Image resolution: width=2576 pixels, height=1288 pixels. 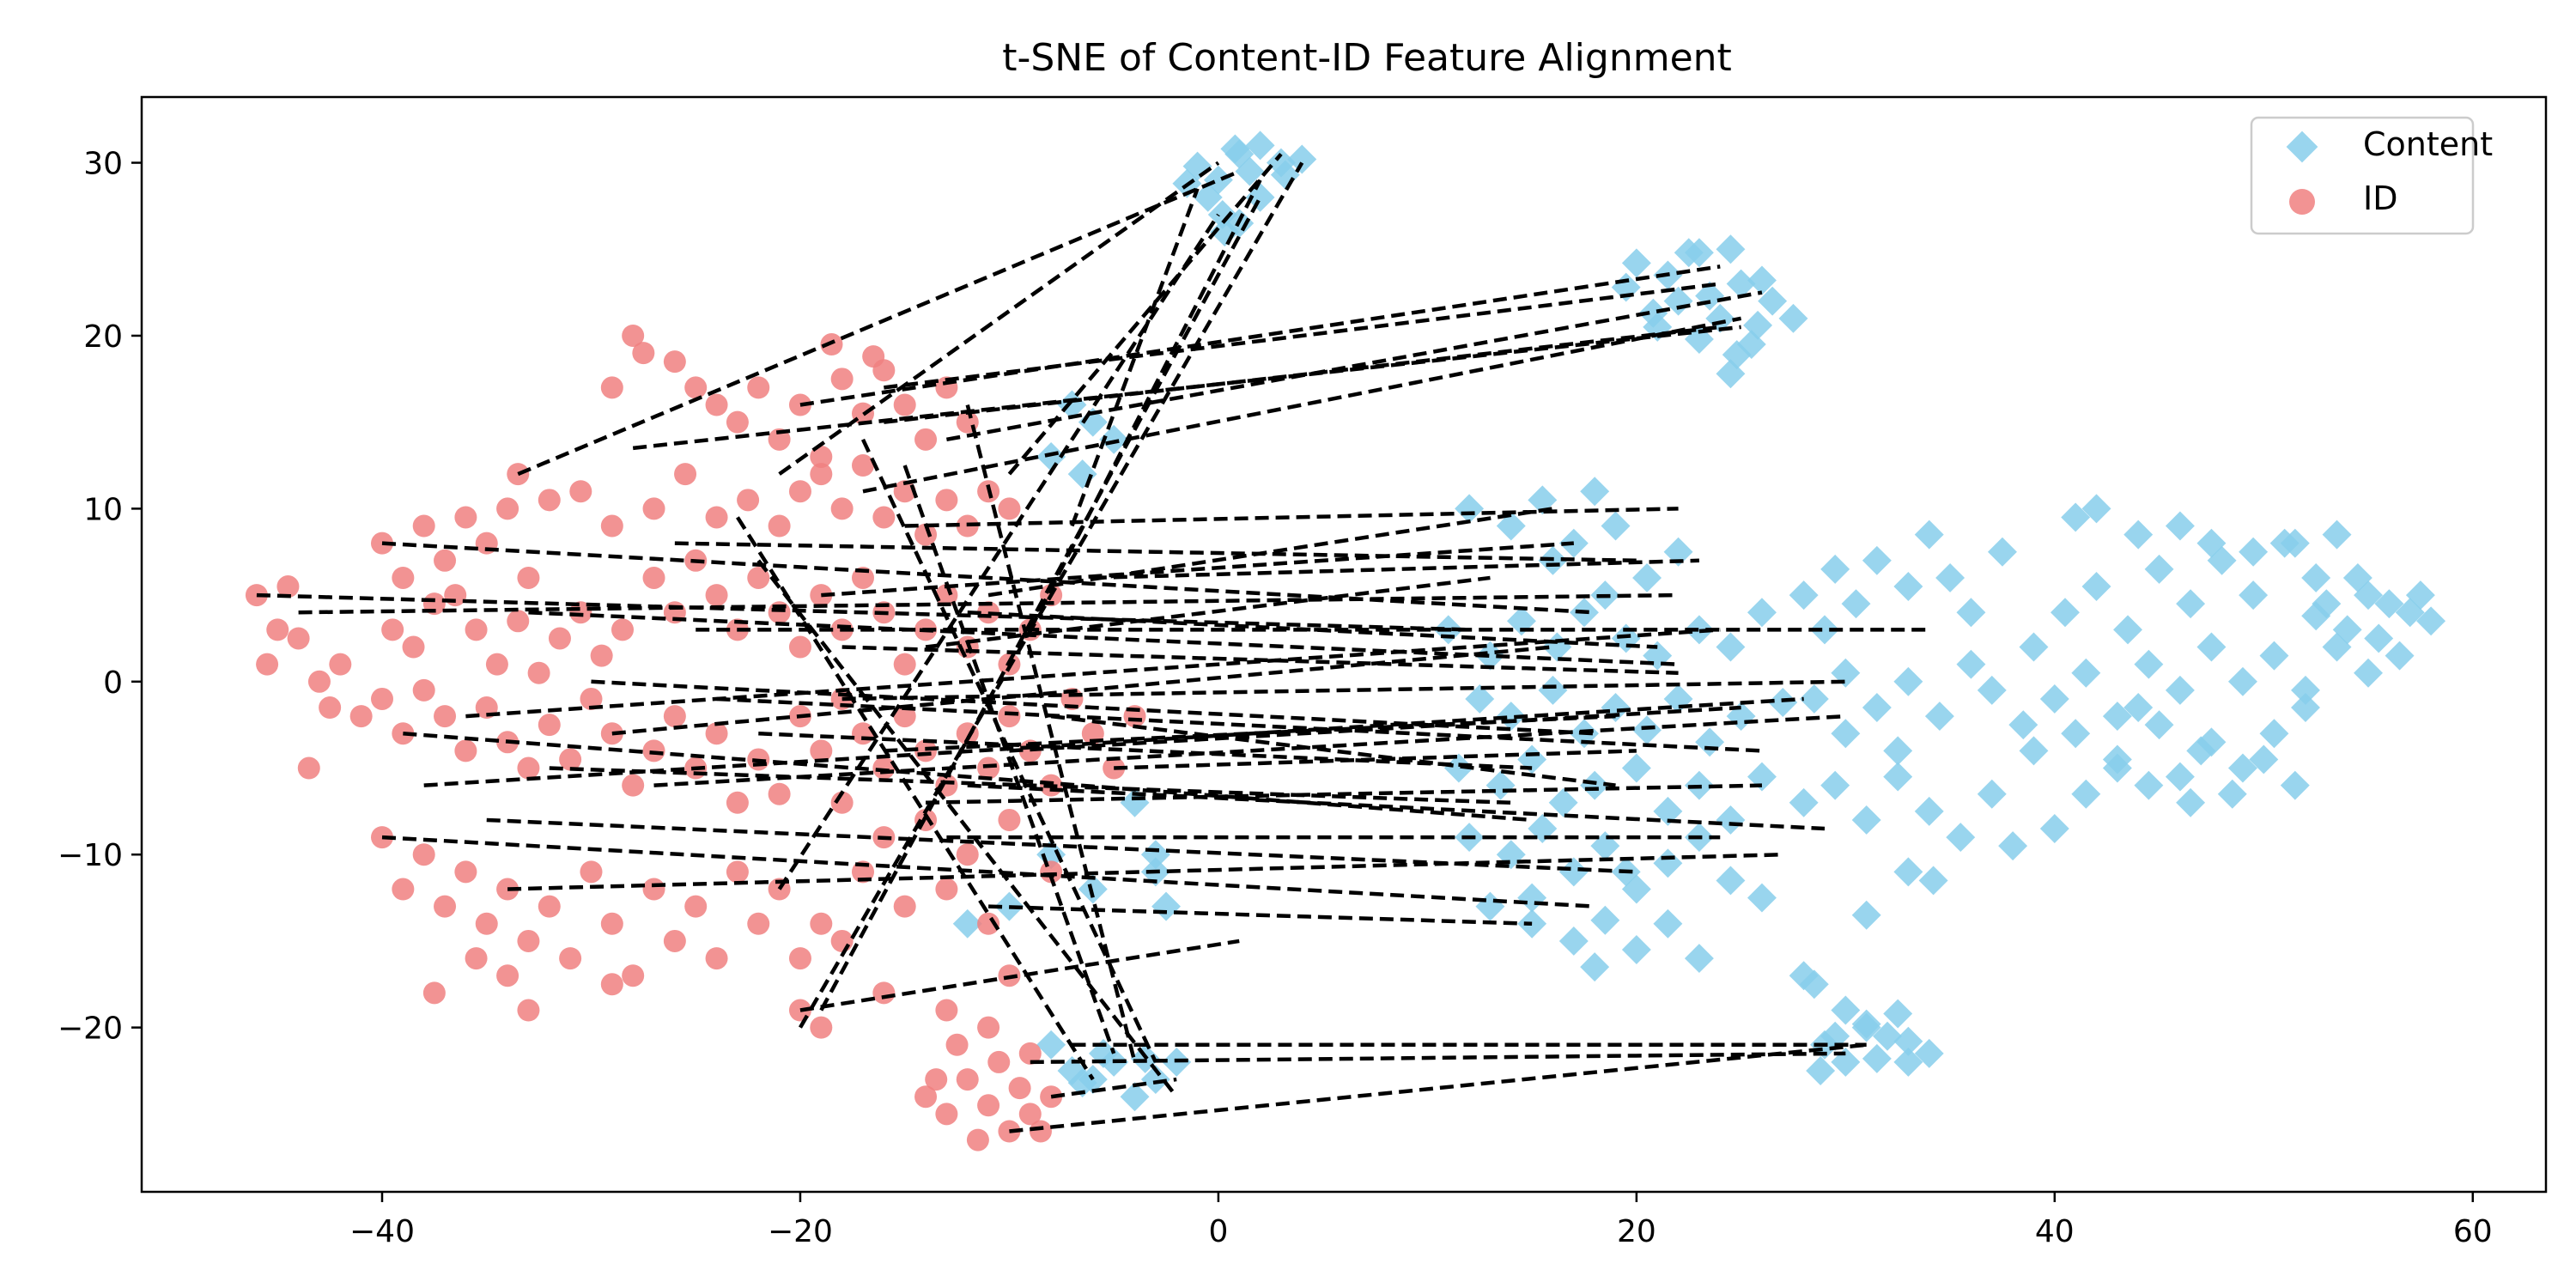 What do you see at coordinates (2302, 147) in the screenshot?
I see `legend-content-marker` at bounding box center [2302, 147].